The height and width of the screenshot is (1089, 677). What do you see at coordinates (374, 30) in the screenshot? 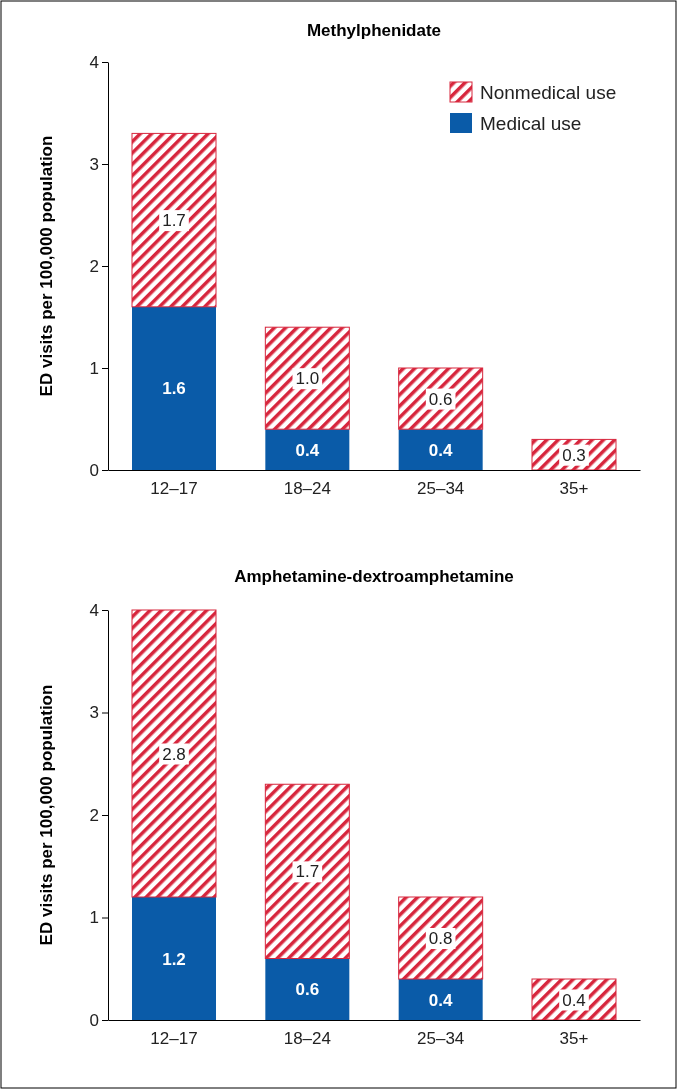
I see `chart-title: Methylphenidate` at bounding box center [374, 30].